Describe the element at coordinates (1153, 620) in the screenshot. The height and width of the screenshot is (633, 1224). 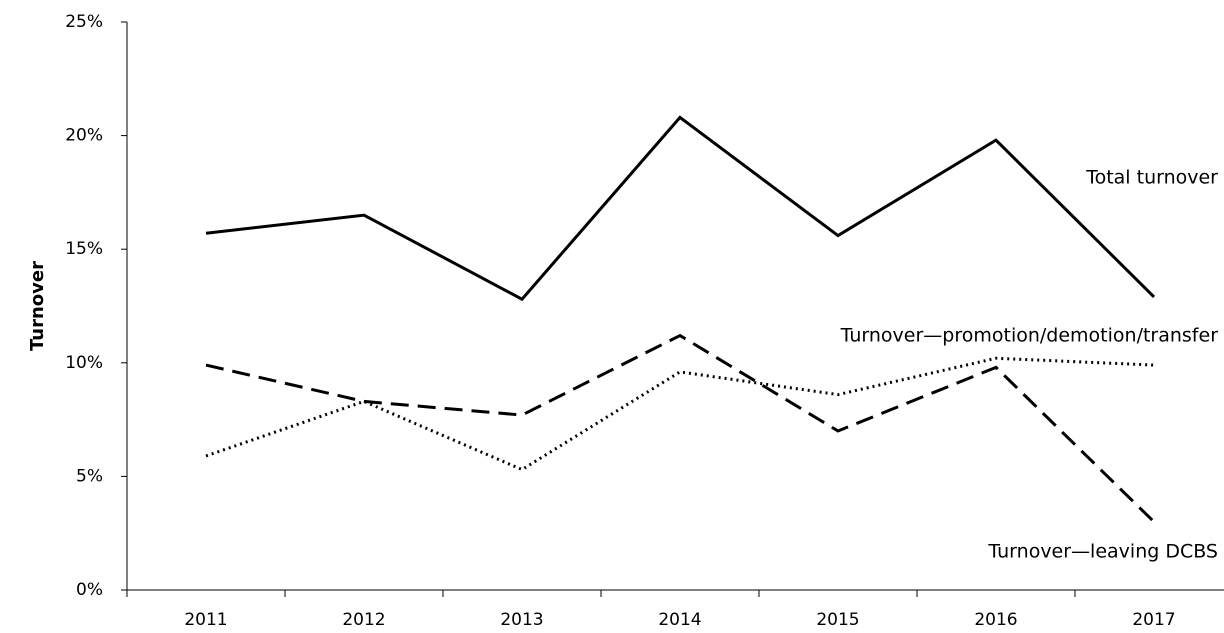
I see `x-tick-label: 2017` at that location.